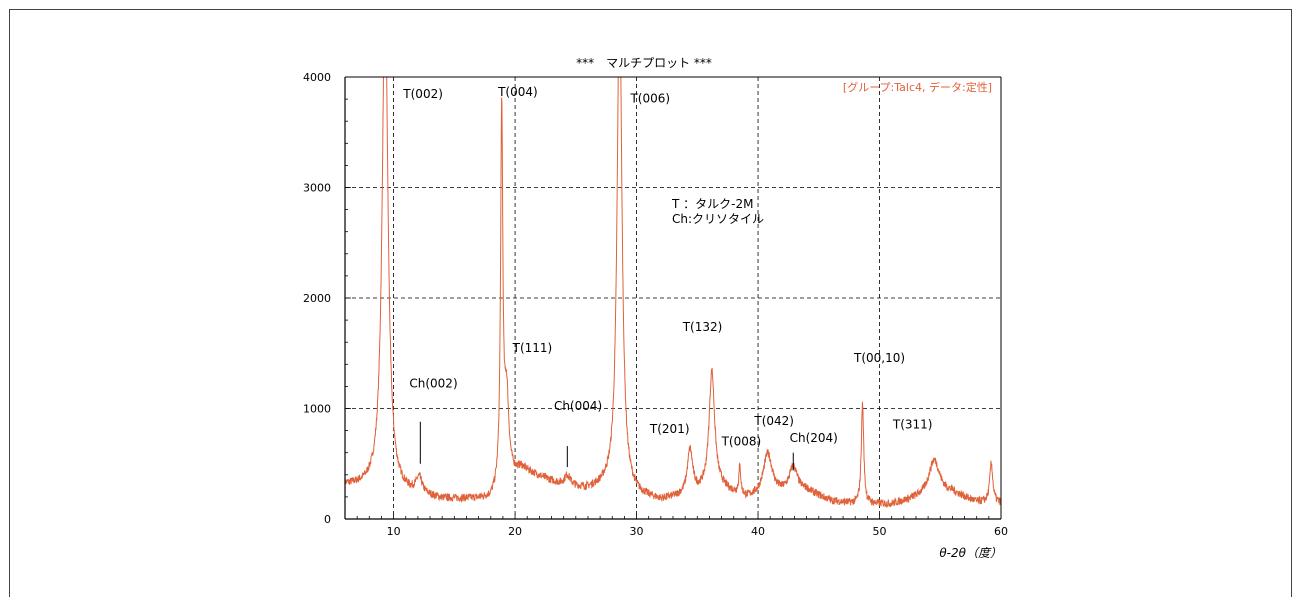 The width and height of the screenshot is (1300, 597). Describe the element at coordinates (317, 188) in the screenshot. I see `y-tick-label: 3000` at that location.